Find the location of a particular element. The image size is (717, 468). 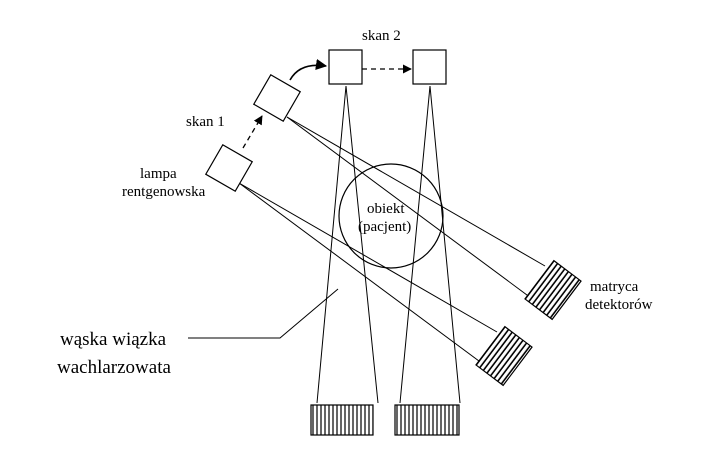

fan-beam-scan2-a is located at coordinates (347, 244).